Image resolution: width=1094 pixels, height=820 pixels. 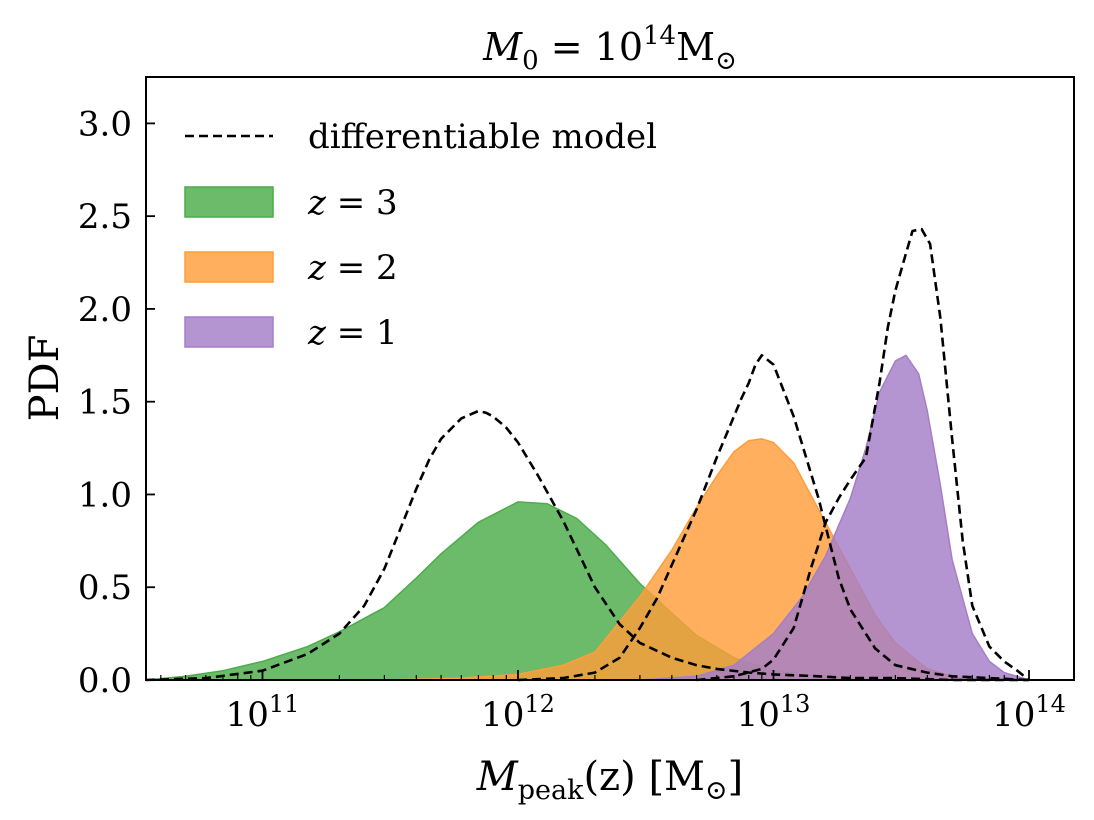 I want to click on x-axis-label: Mpeak(z) [M⊙], so click(x=610, y=780).